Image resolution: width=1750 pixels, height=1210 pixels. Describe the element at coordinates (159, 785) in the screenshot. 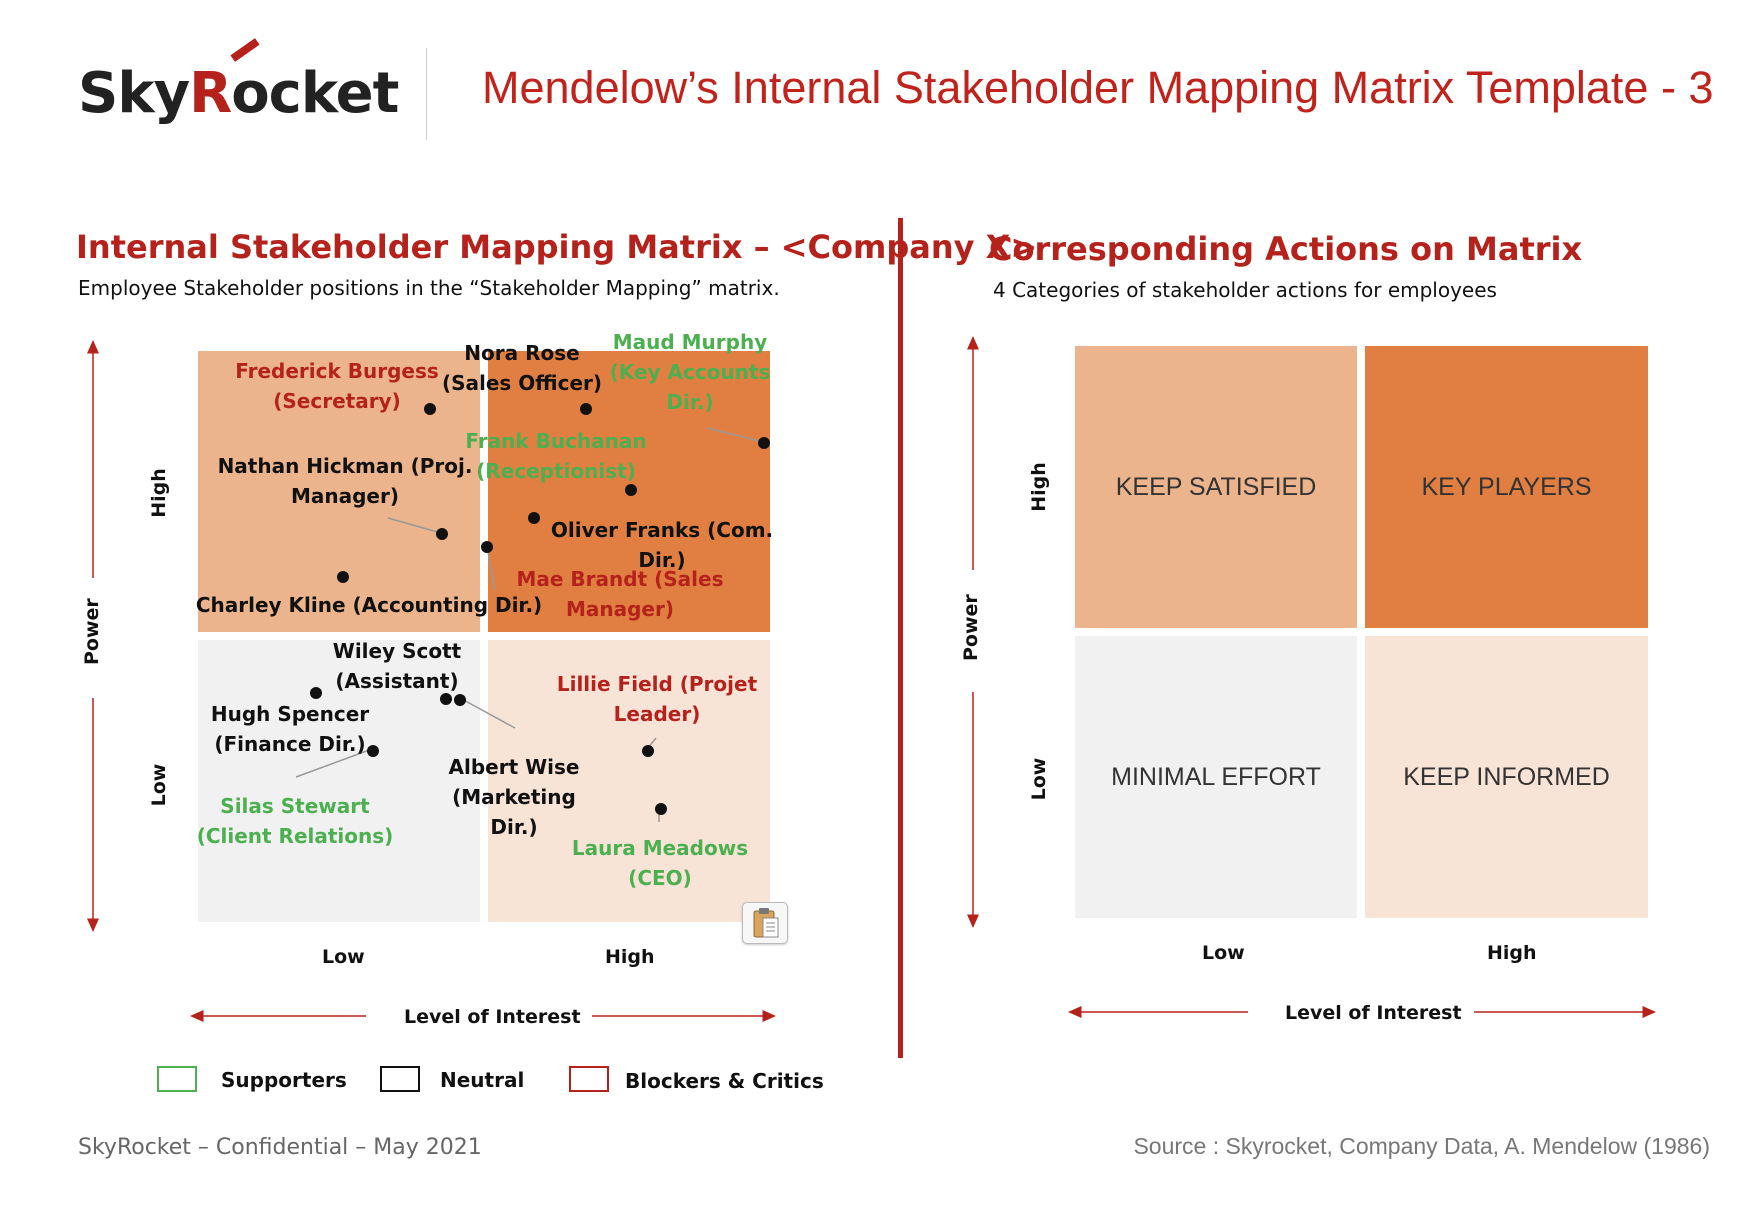

I see `left-y-low-label: Low` at that location.